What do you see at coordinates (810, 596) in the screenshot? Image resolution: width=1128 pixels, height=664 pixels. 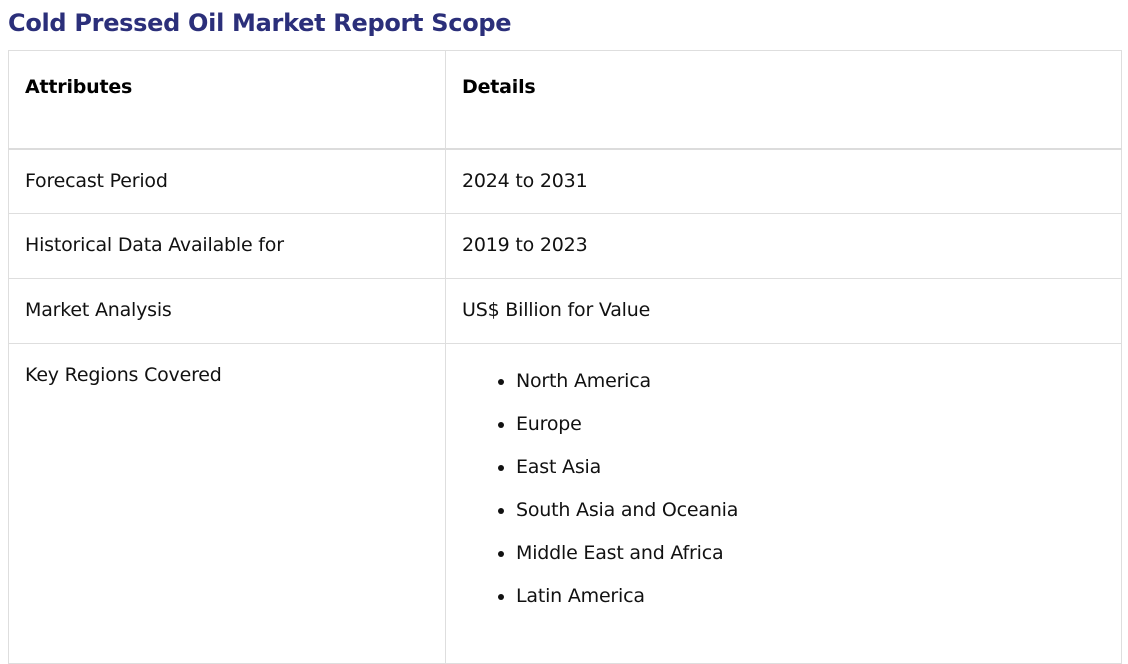 I see `list-item: Latin America` at bounding box center [810, 596].